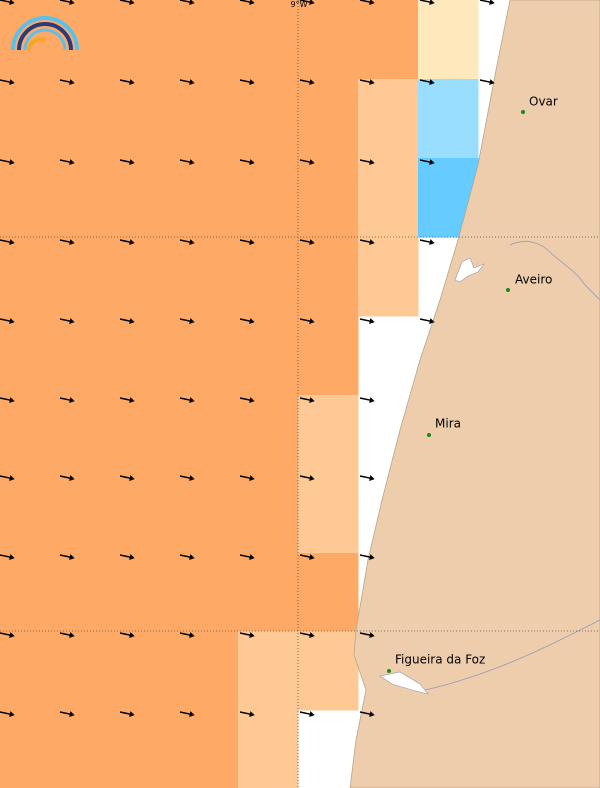  Describe the element at coordinates (533, 280) in the screenshot. I see `place-label: Aveiro` at that location.